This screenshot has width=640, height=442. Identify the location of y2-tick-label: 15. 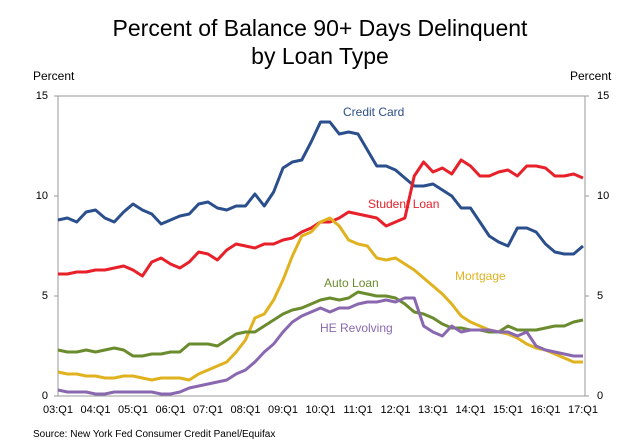
(603, 96).